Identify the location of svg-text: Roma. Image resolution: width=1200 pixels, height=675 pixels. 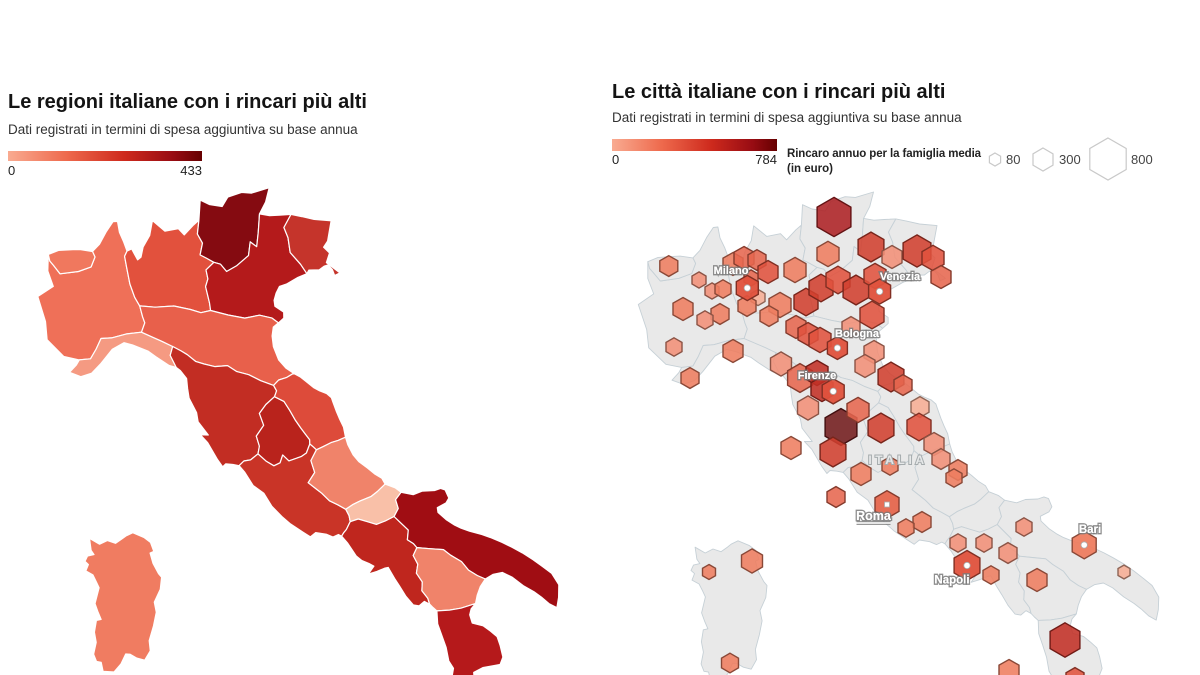
(874, 516).